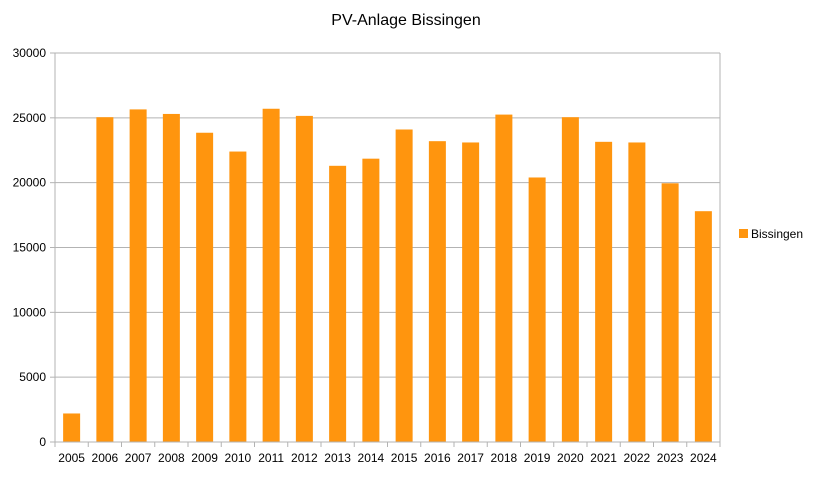 The height and width of the screenshot is (482, 819). What do you see at coordinates (637, 292) in the screenshot?
I see `bar-2022` at bounding box center [637, 292].